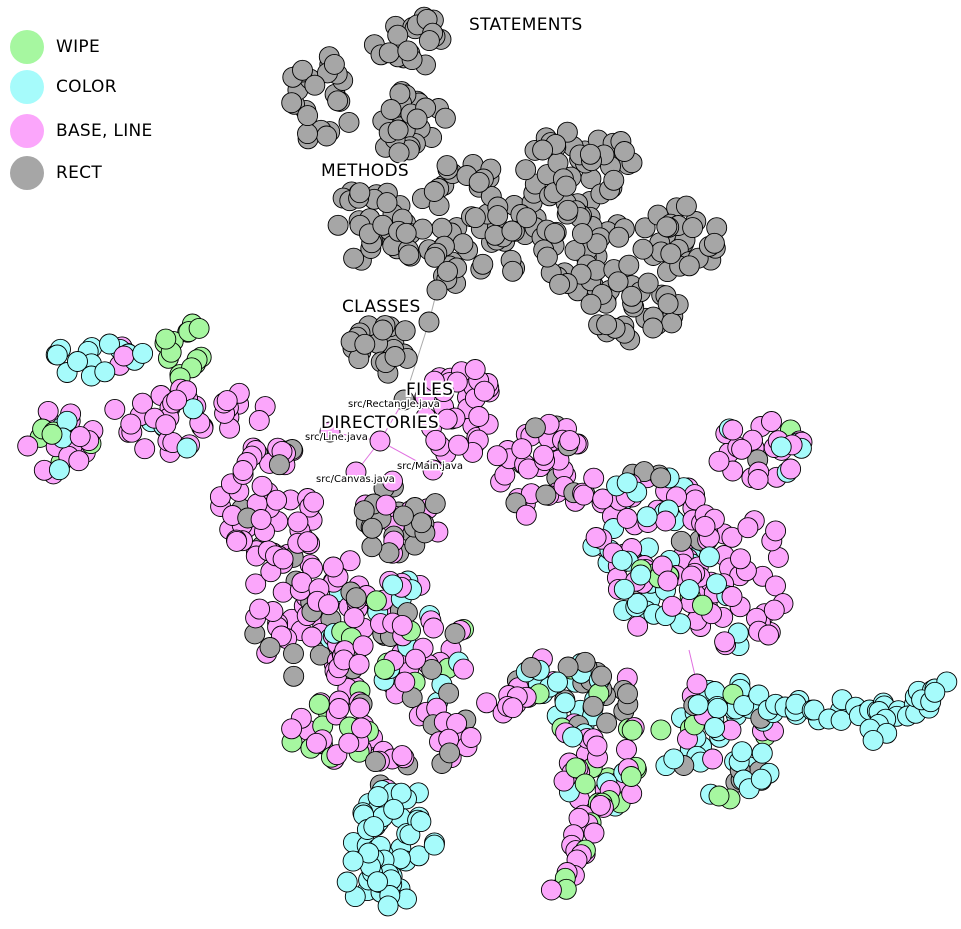  What do you see at coordinates (78, 47) in the screenshot?
I see `legend-label-wipe: WIPE` at bounding box center [78, 47].